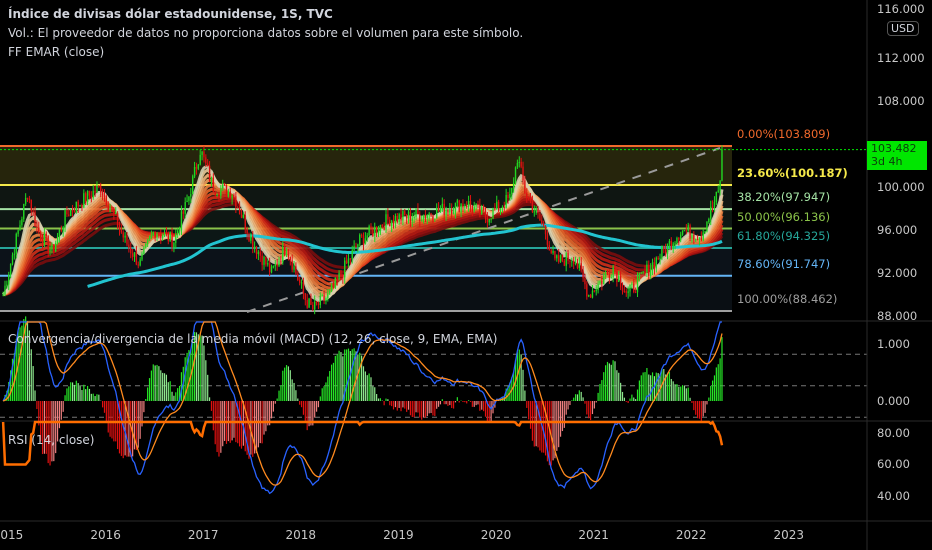 This screenshot has height=550, width=932. Describe the element at coordinates (787, 299) in the screenshot. I see `fib-level-label: 100.00%(88.462)` at that location.